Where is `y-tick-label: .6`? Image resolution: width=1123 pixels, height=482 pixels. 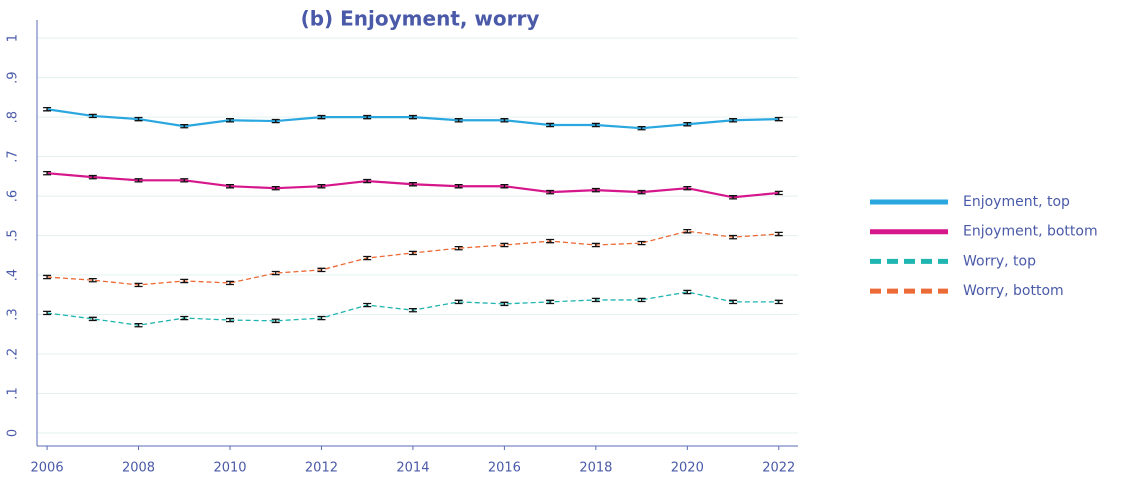
y-tick-label: .6 is located at coordinates (13, 196).